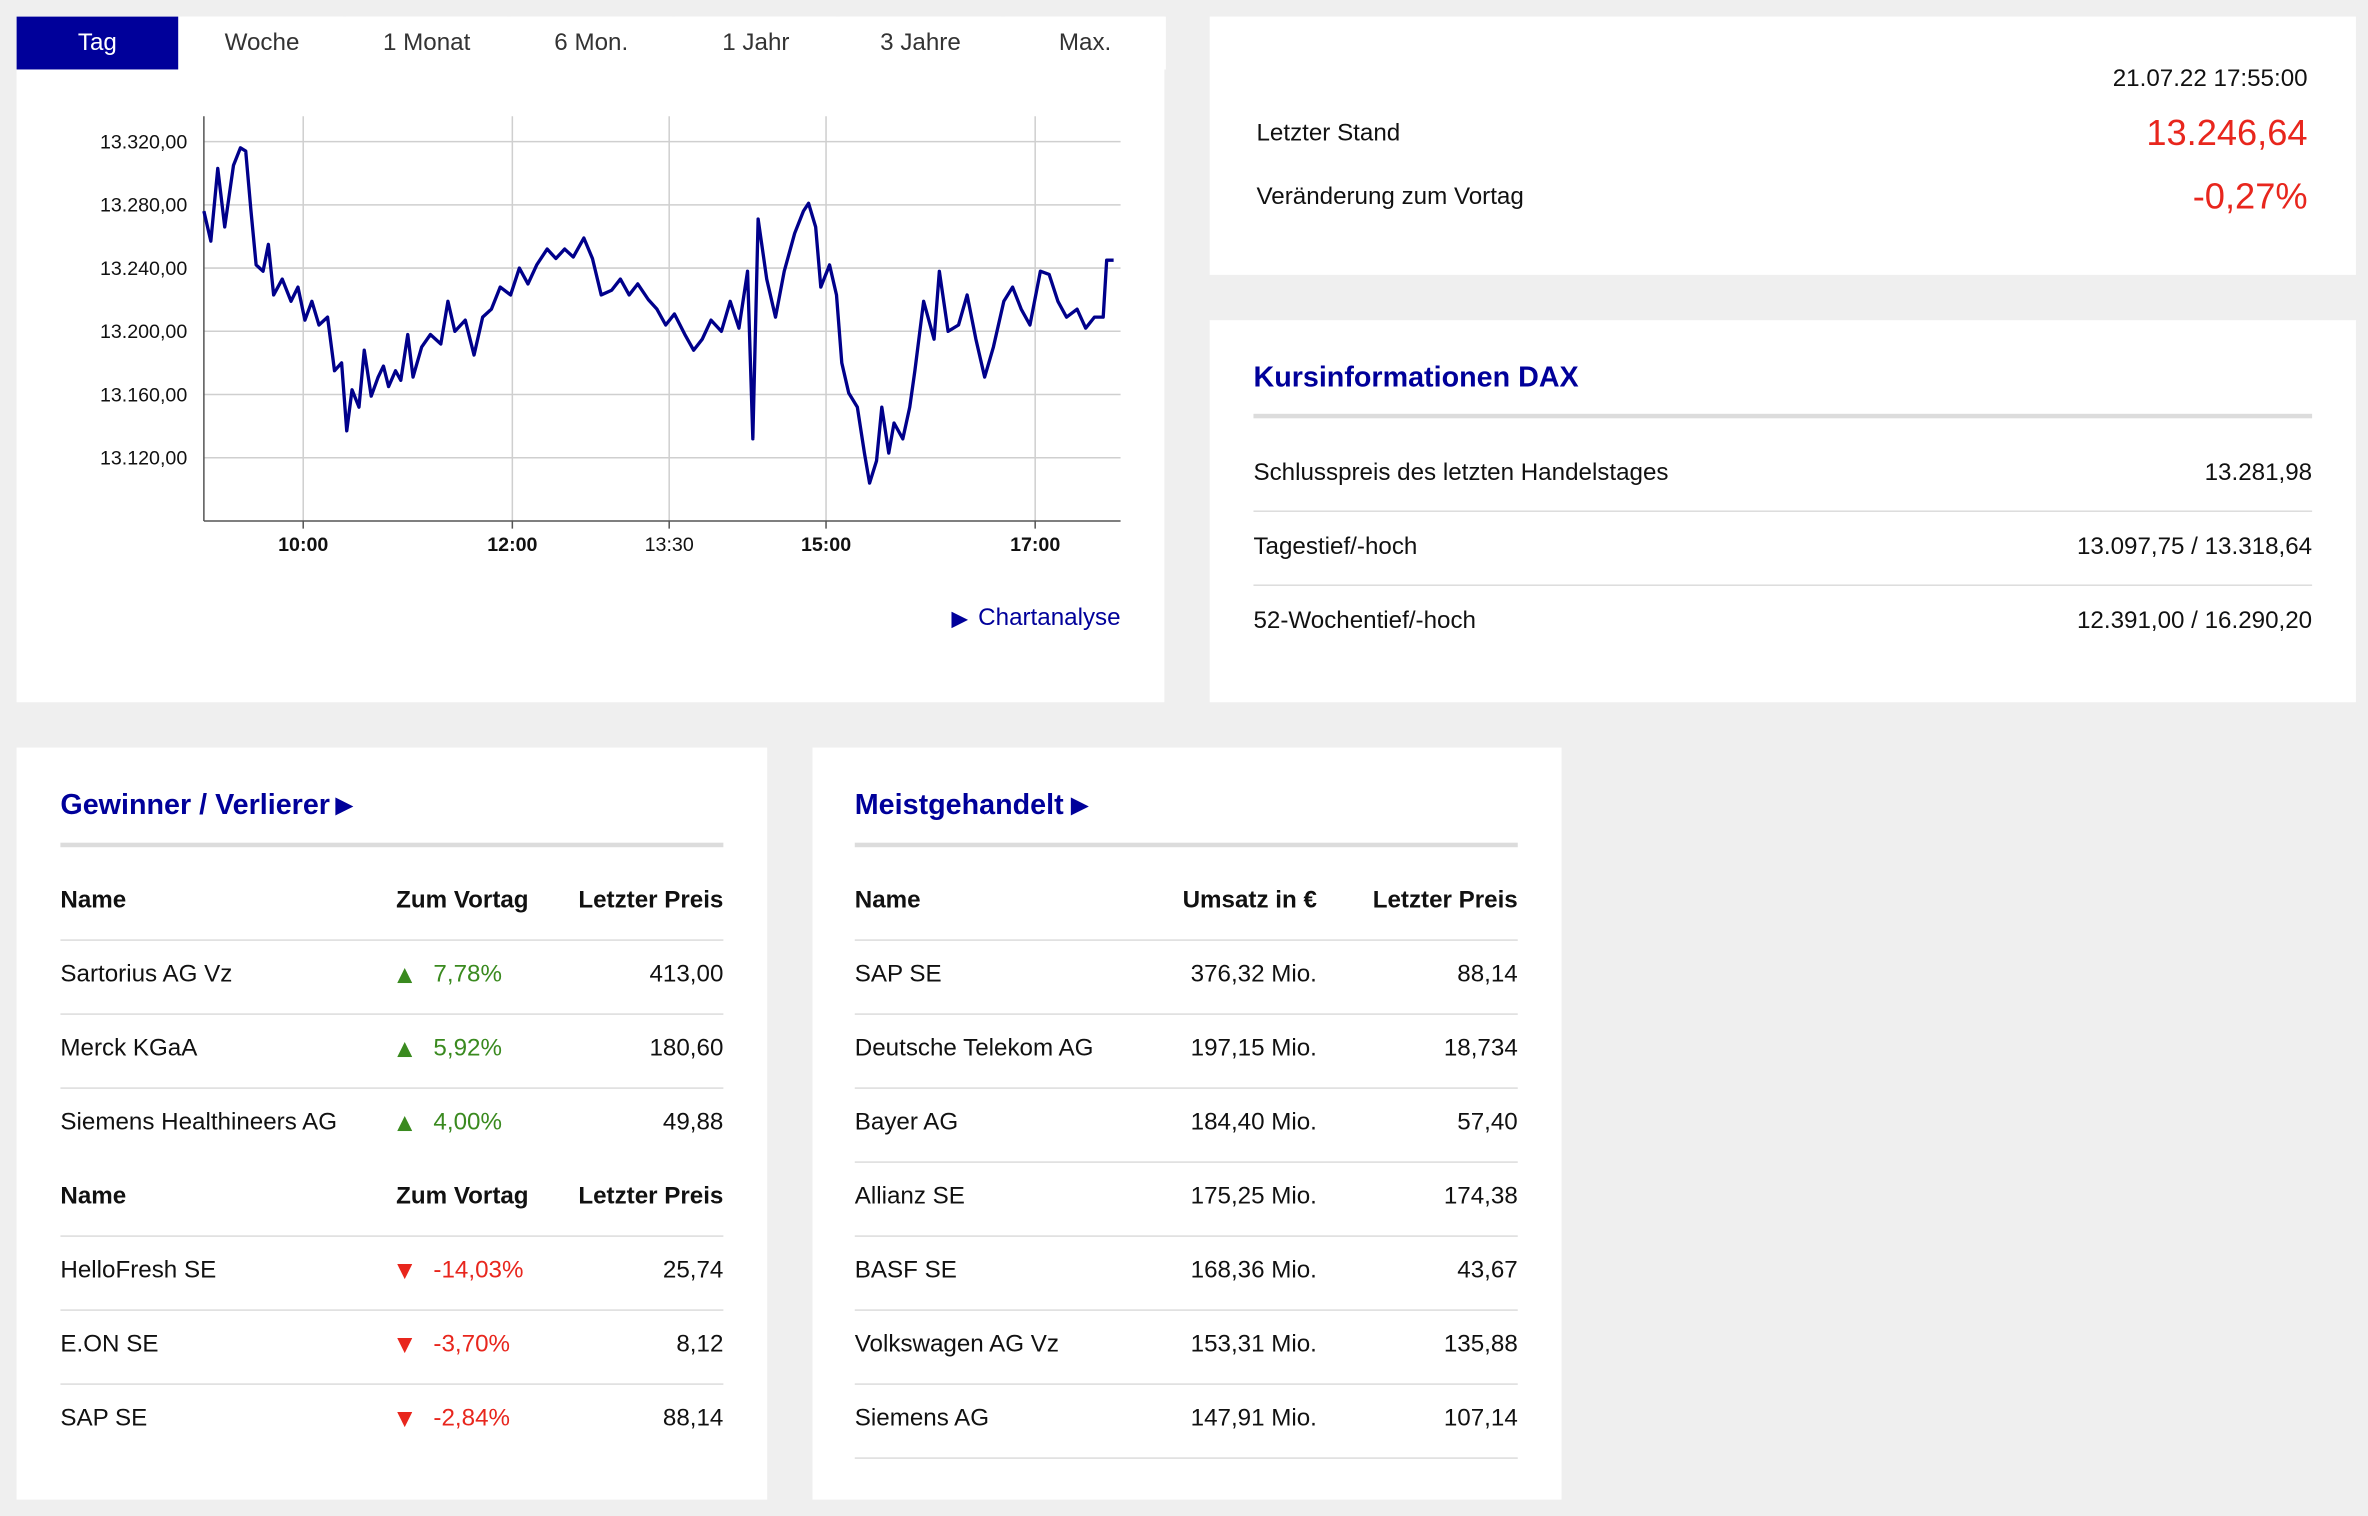 Image resolution: width=2368 pixels, height=1516 pixels. I want to click on stock-name: Siemens AG, so click(922, 1418).